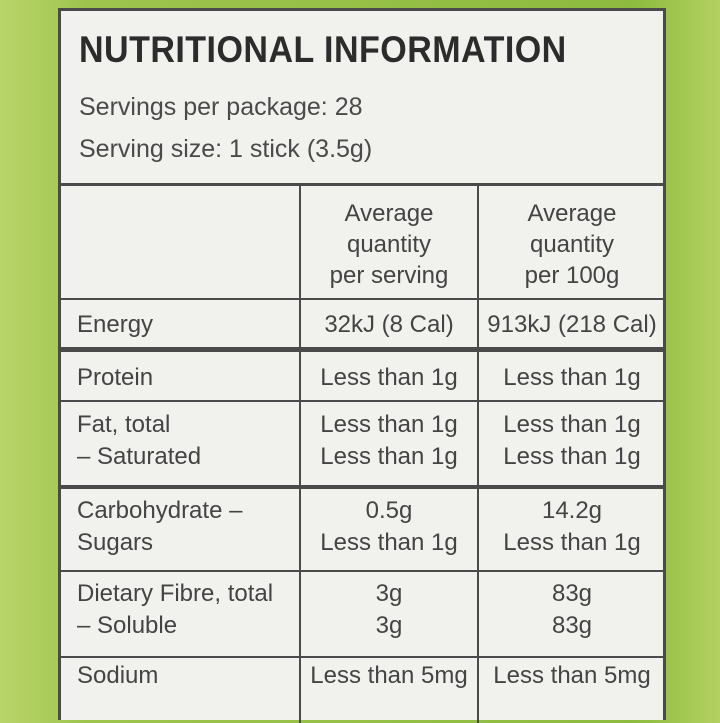 The image size is (720, 723). I want to click on carbohydrate-per-serving: 0.5g, so click(389, 510).